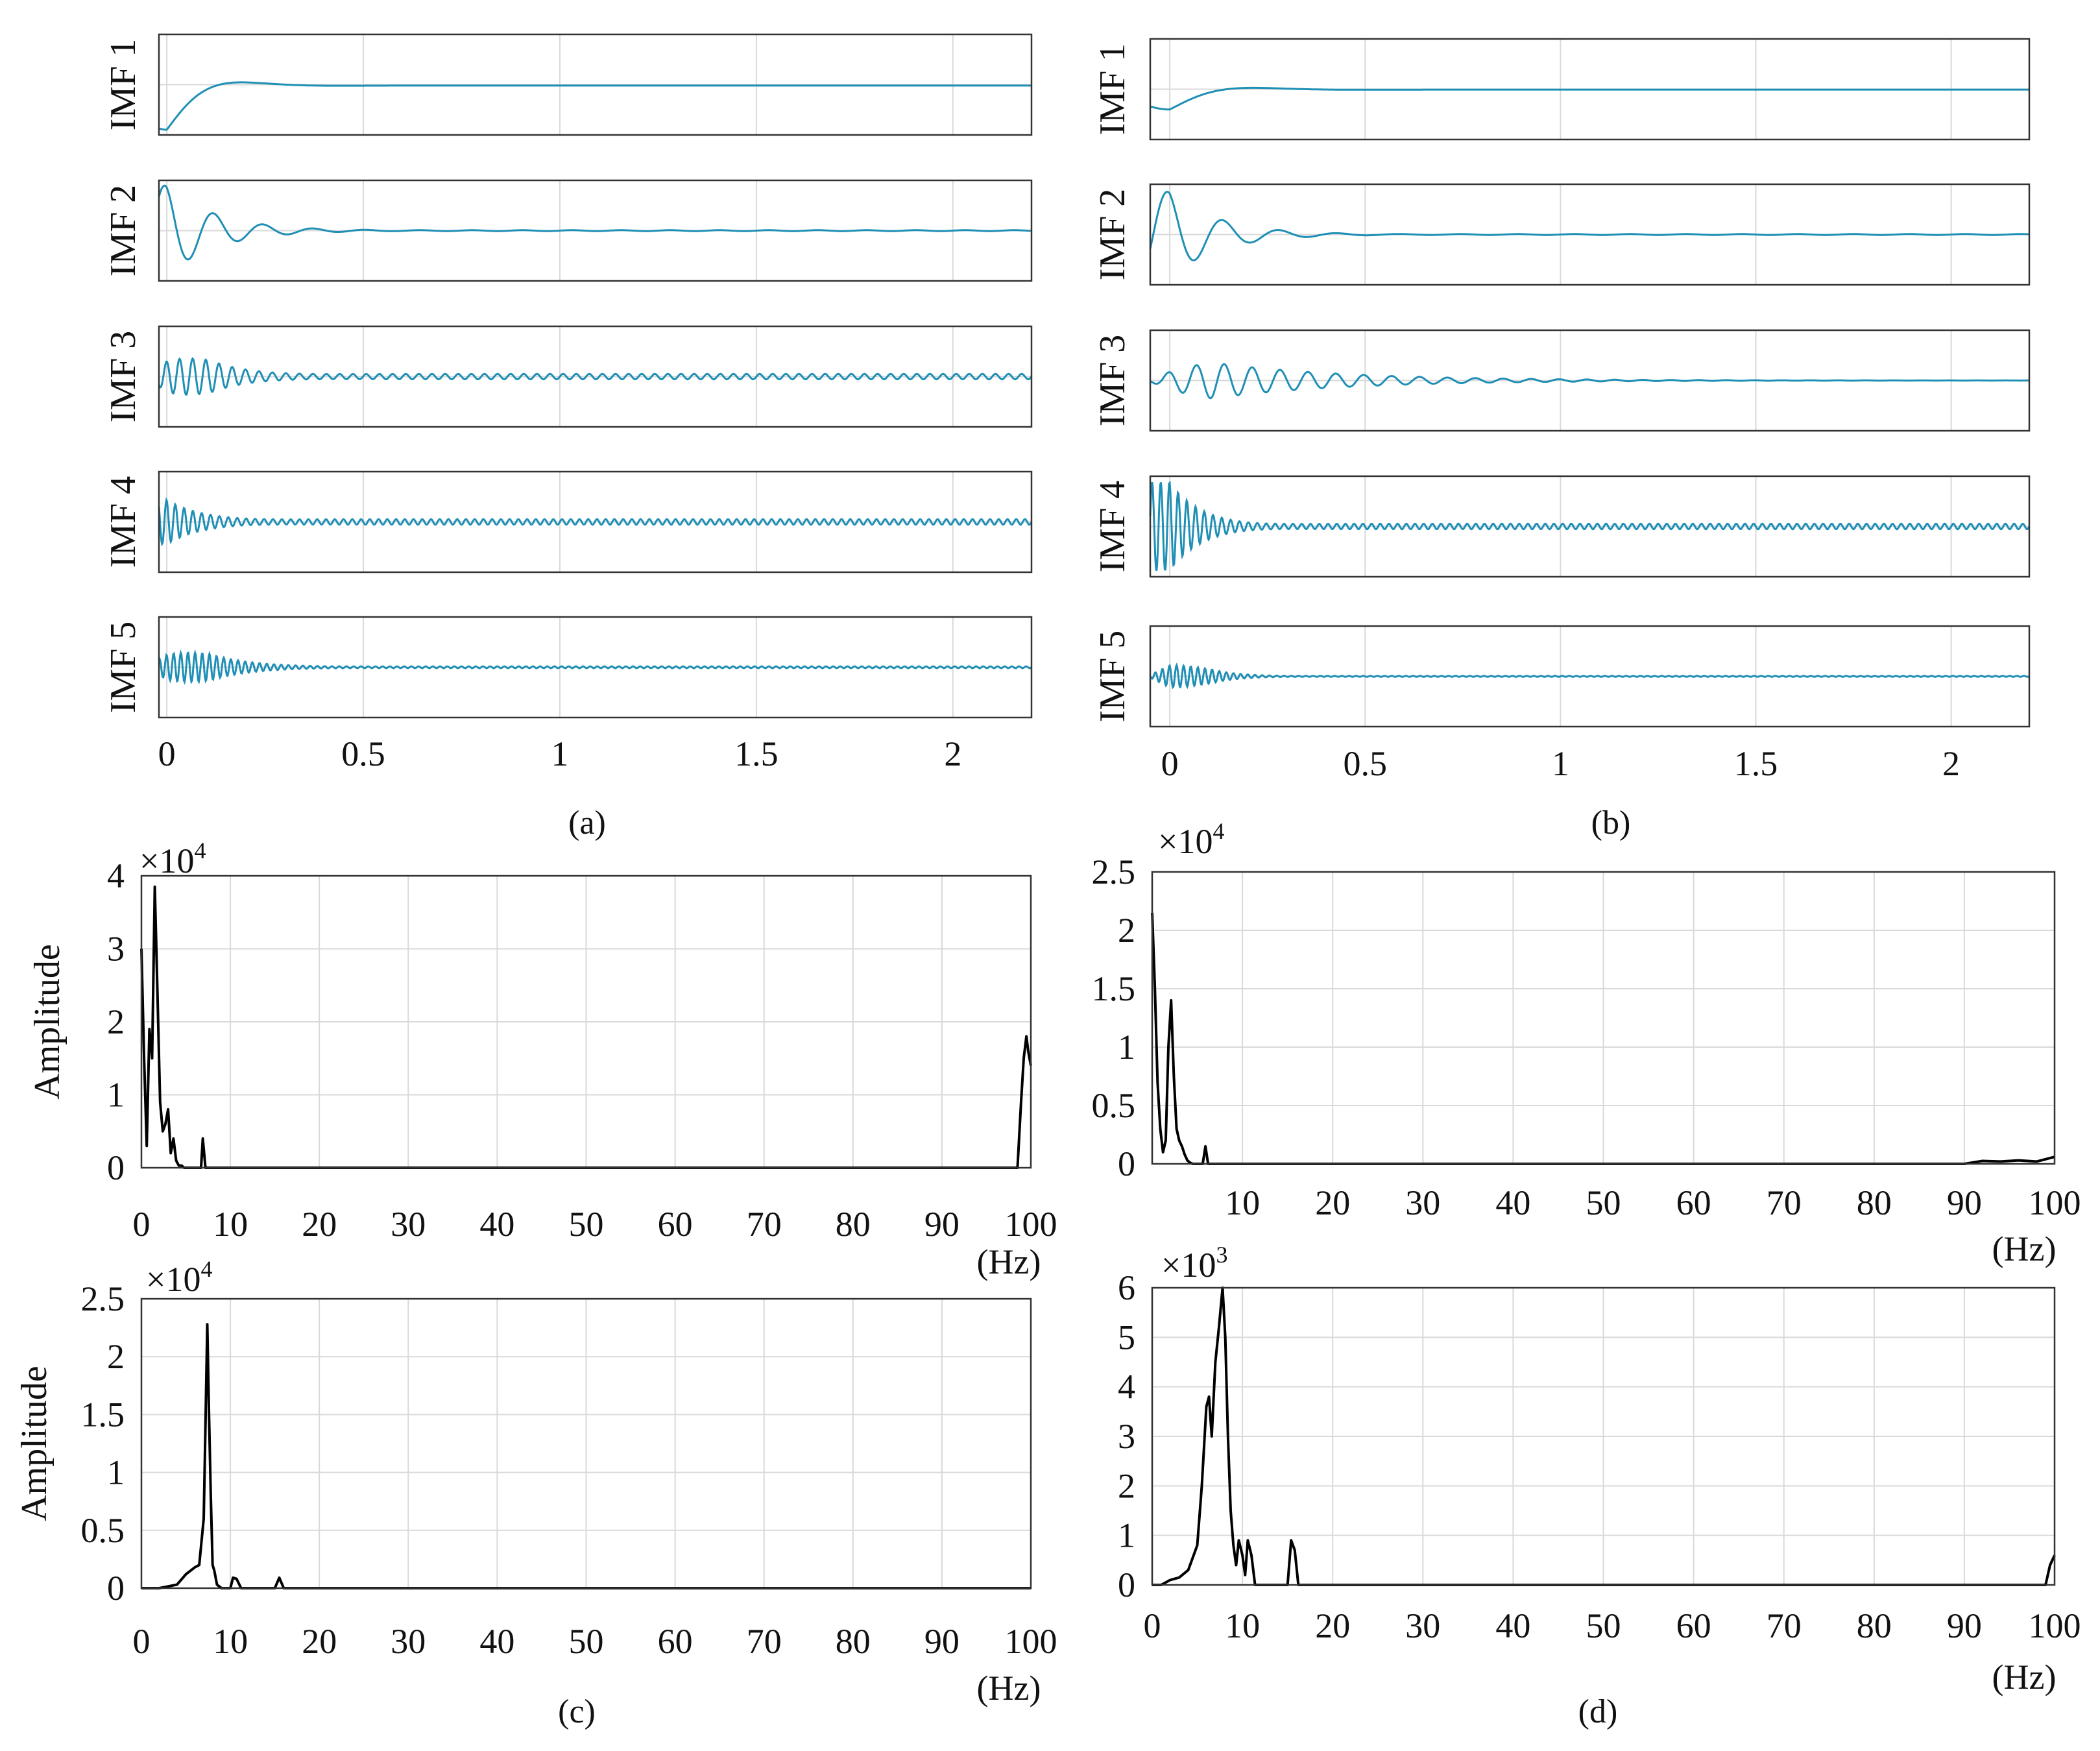 This screenshot has height=1751, width=2100. I want to click on x-tick-label: 30, so click(408, 1224).